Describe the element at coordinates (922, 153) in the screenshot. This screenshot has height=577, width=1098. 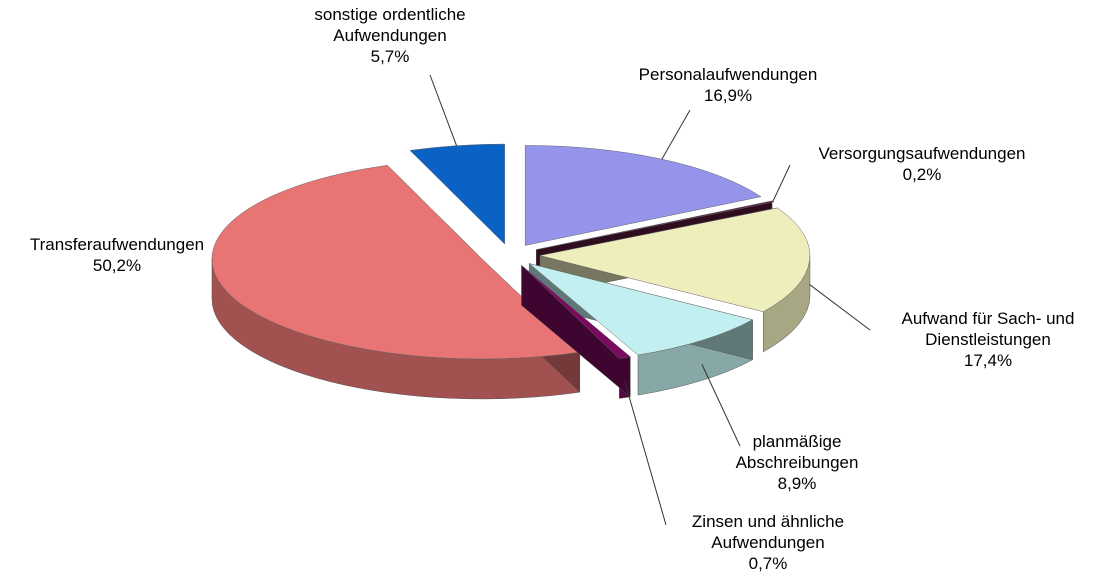
I see `category-label: Versorgungsaufwendungen` at that location.